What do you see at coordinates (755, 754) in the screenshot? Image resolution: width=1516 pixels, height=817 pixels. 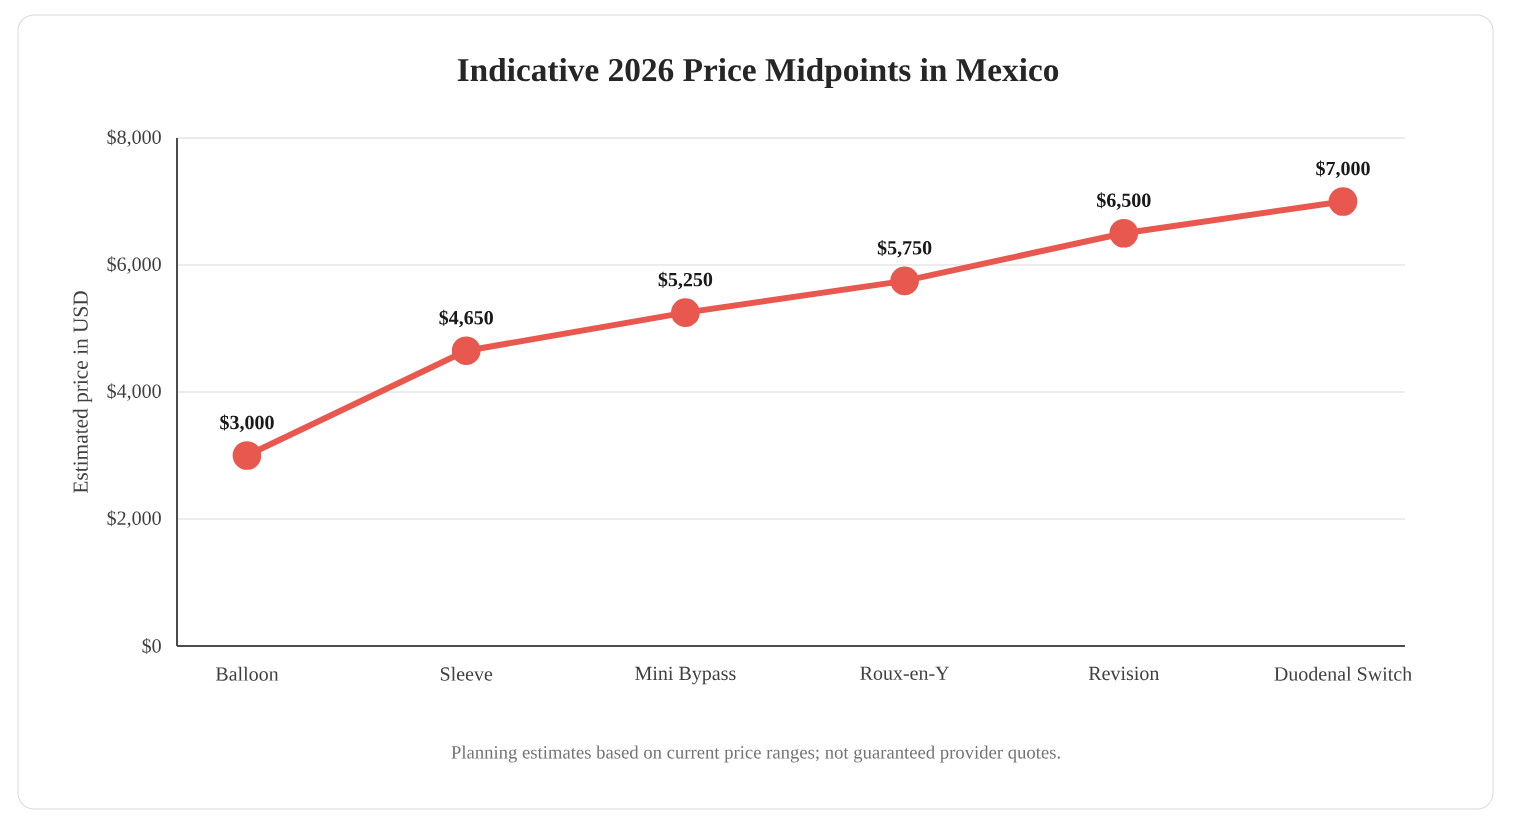 I see `text: Planning estimates based on current price ranges; not guaranteed provider quotes.` at bounding box center [755, 754].